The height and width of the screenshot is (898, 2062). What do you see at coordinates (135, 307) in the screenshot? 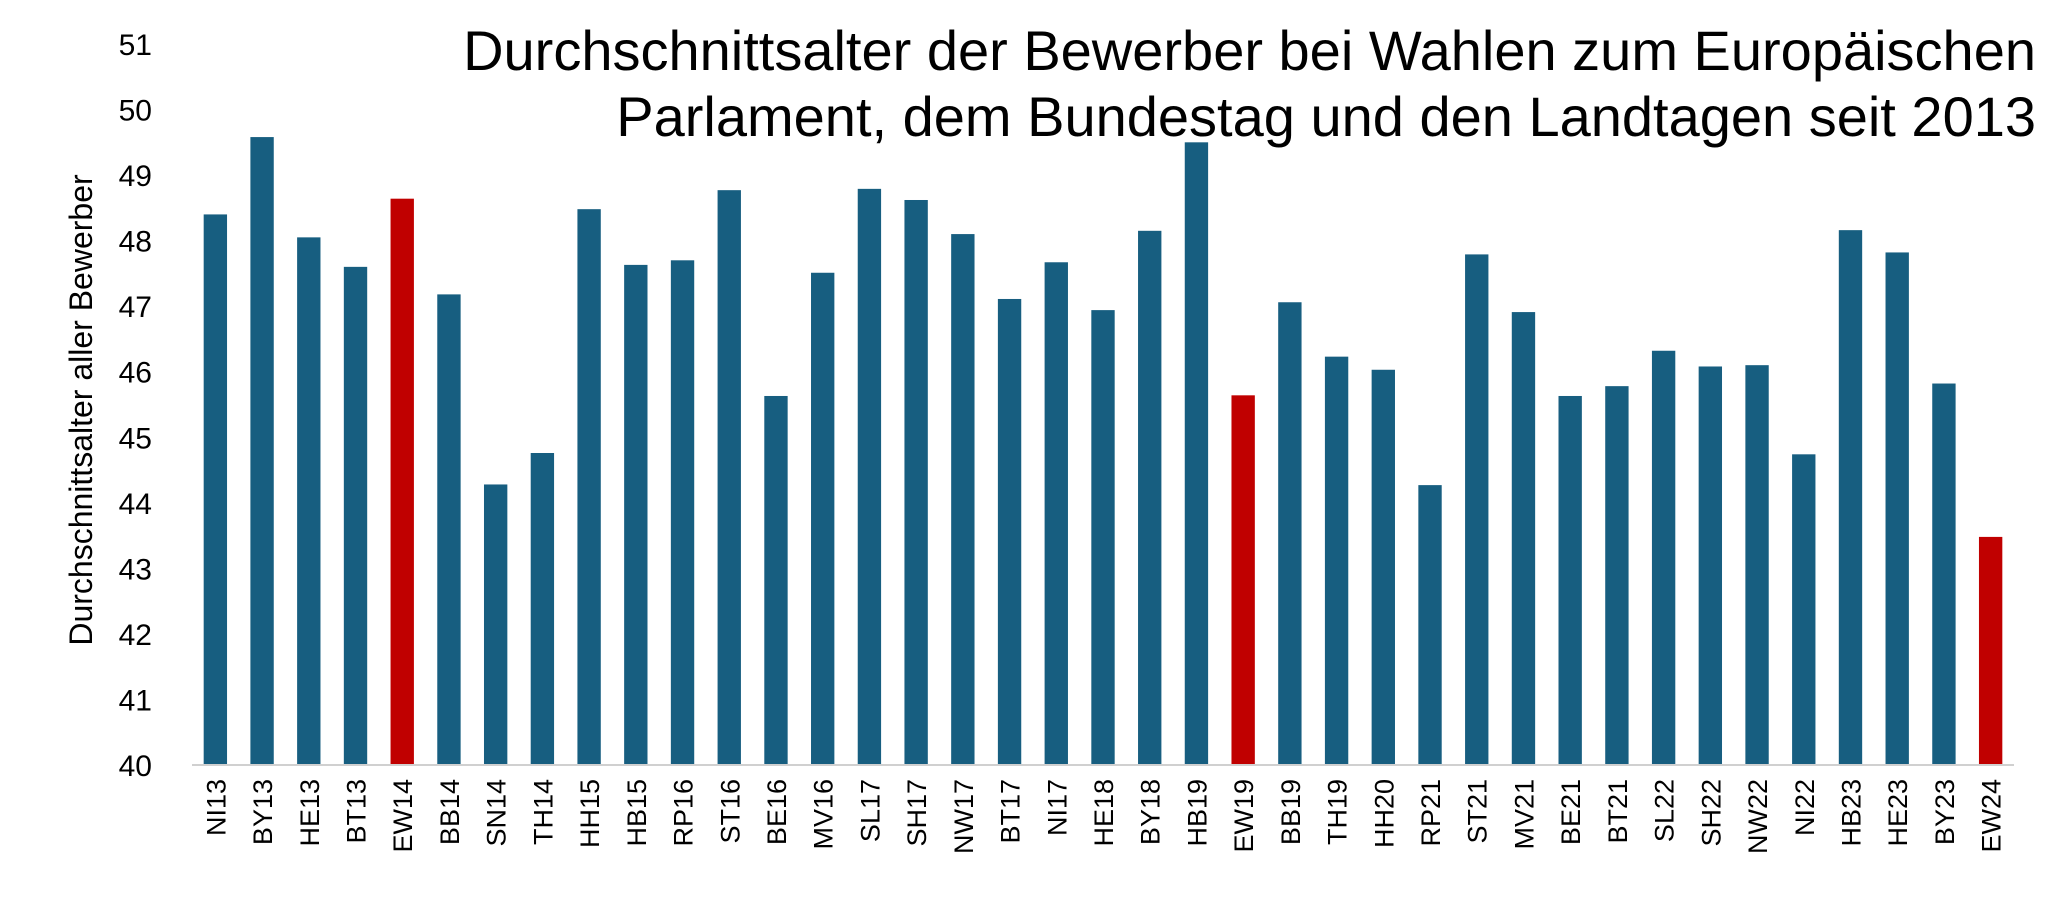
I see `y-tick-label: 47` at bounding box center [135, 307].